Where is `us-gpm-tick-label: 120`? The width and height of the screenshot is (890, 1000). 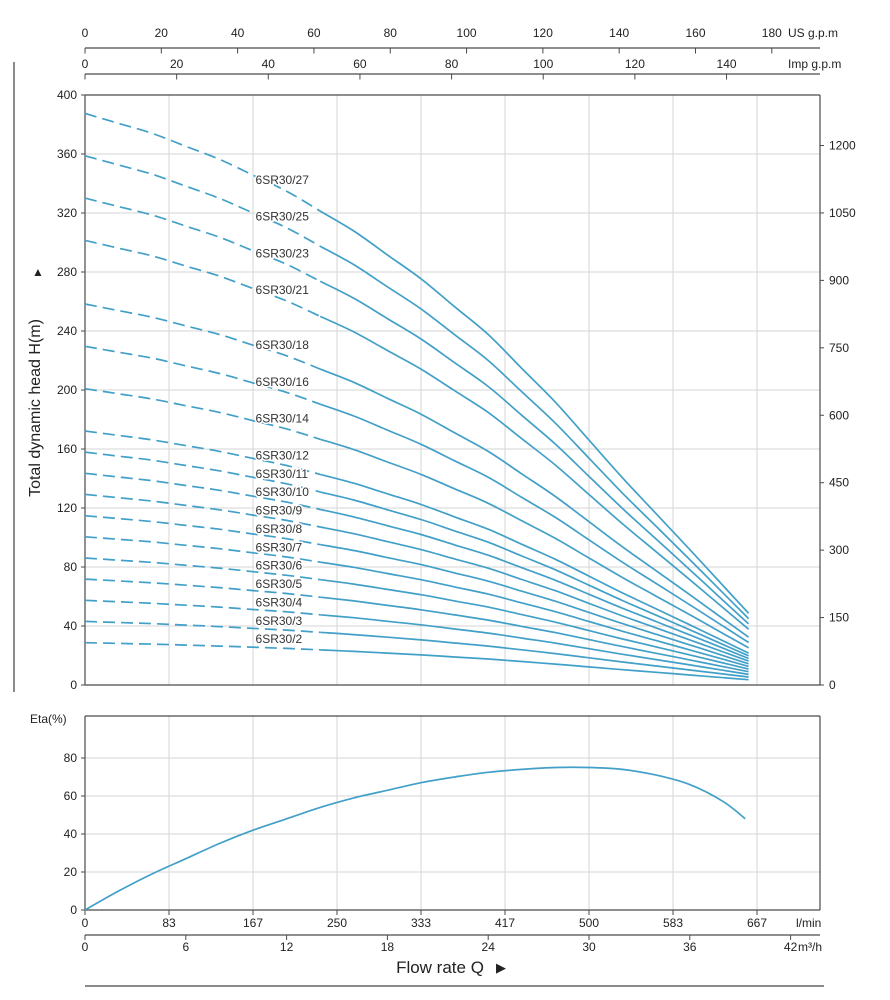 us-gpm-tick-label: 120 is located at coordinates (543, 33).